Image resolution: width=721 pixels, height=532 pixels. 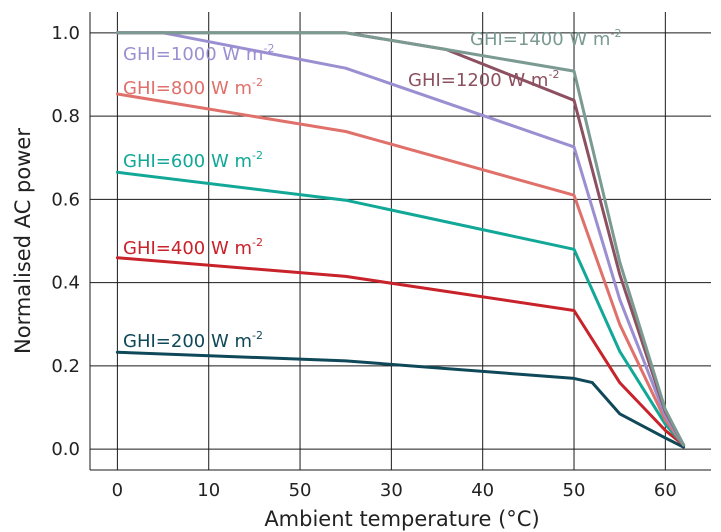 What do you see at coordinates (391, 490) in the screenshot?
I see `x-tick-label: 30` at bounding box center [391, 490].